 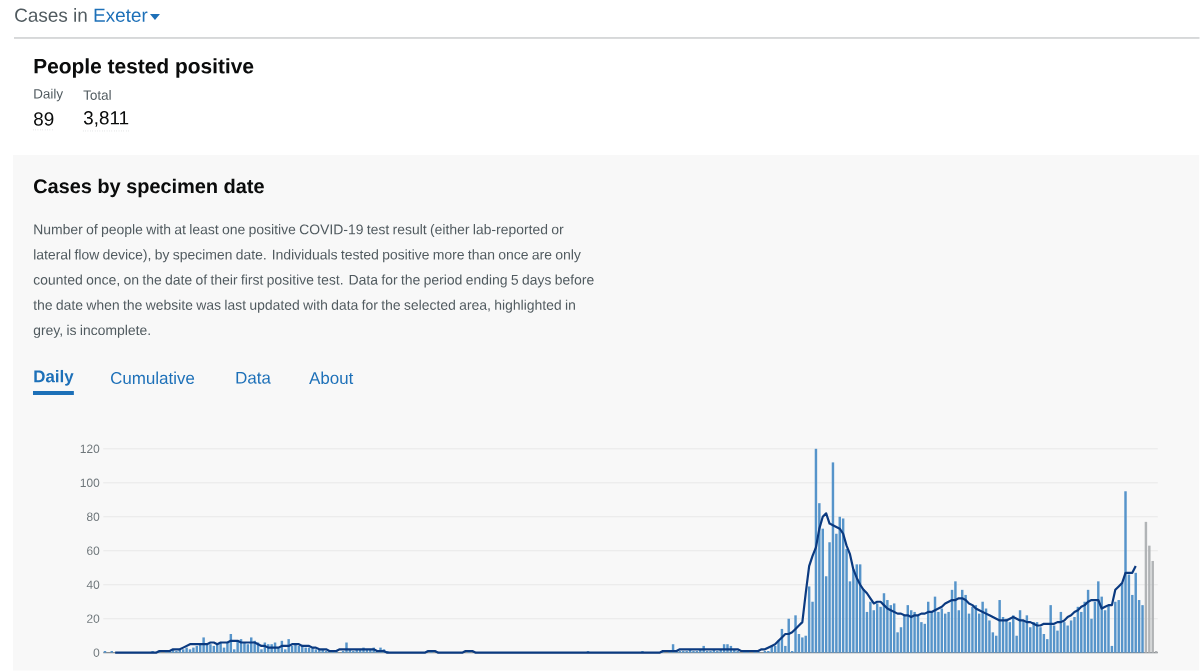 What do you see at coordinates (44, 119) in the screenshot?
I see `text: 89` at bounding box center [44, 119].